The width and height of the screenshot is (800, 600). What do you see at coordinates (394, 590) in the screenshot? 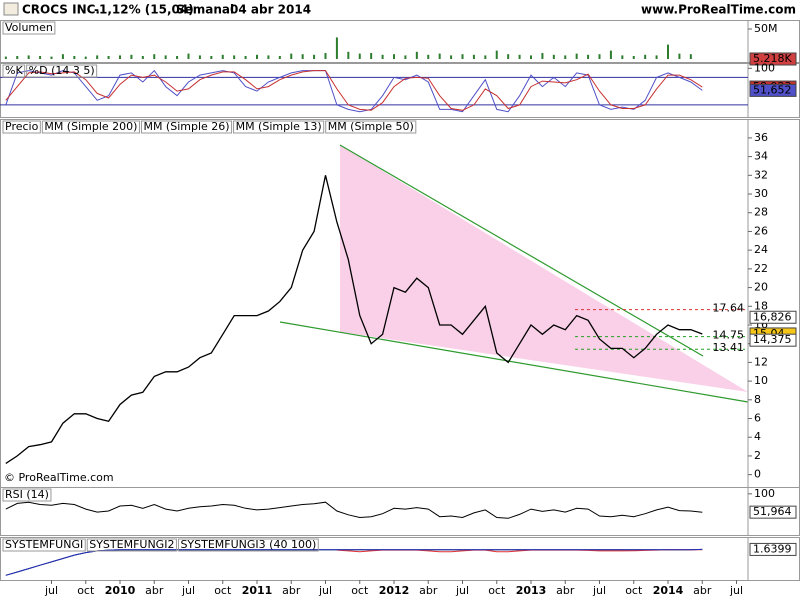
I see `x-tick-label: 2012` at bounding box center [394, 590].